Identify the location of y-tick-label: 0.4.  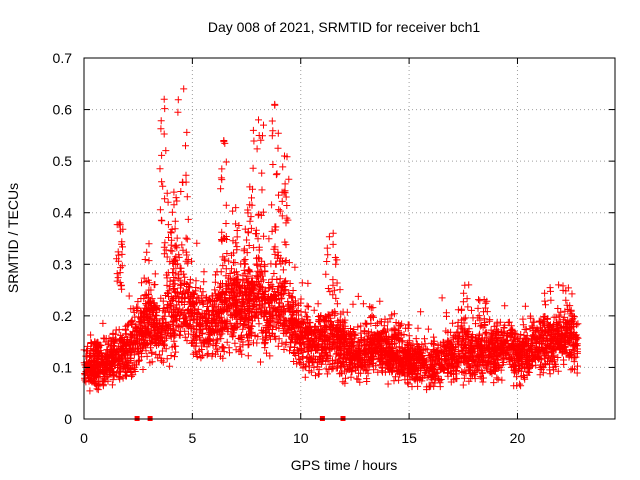
(63, 213).